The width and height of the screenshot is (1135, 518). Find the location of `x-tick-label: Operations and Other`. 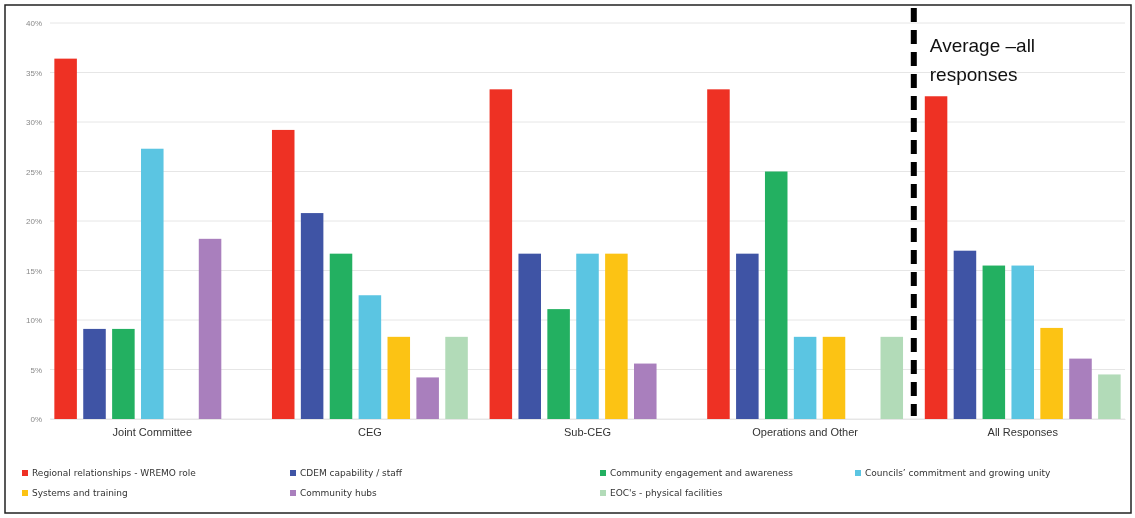

x-tick-label: Operations and Other is located at coordinates (805, 432).